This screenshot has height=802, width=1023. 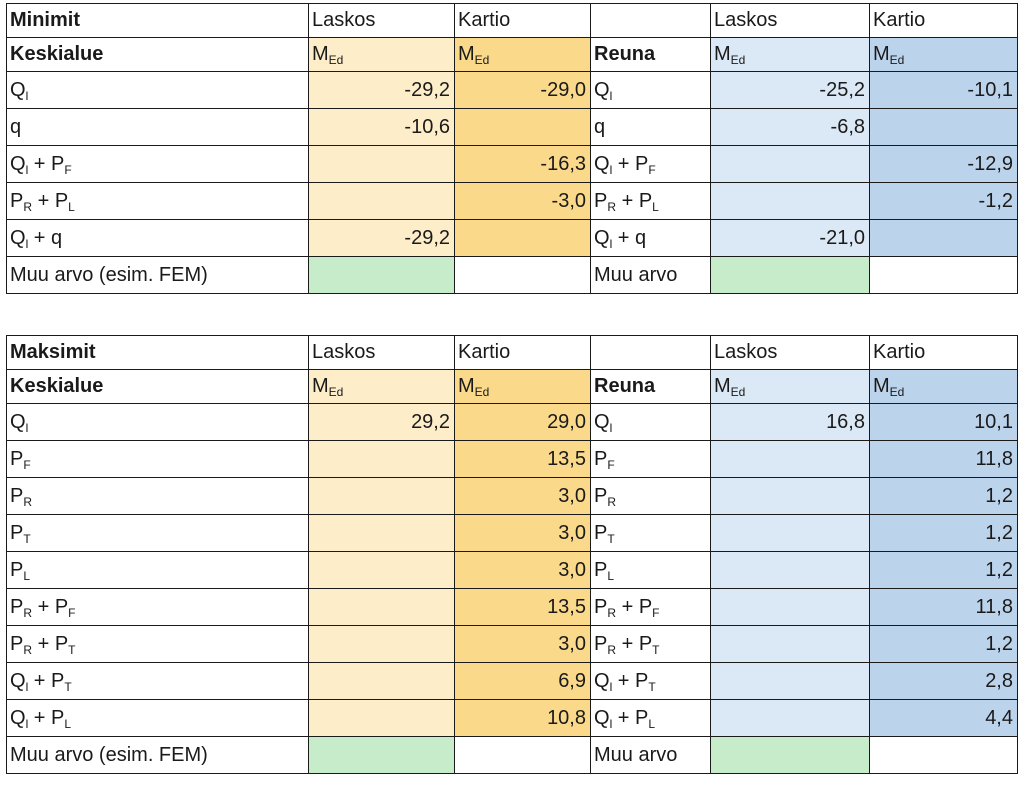 I want to click on value-kartio-center: -16,3, so click(x=522, y=164).